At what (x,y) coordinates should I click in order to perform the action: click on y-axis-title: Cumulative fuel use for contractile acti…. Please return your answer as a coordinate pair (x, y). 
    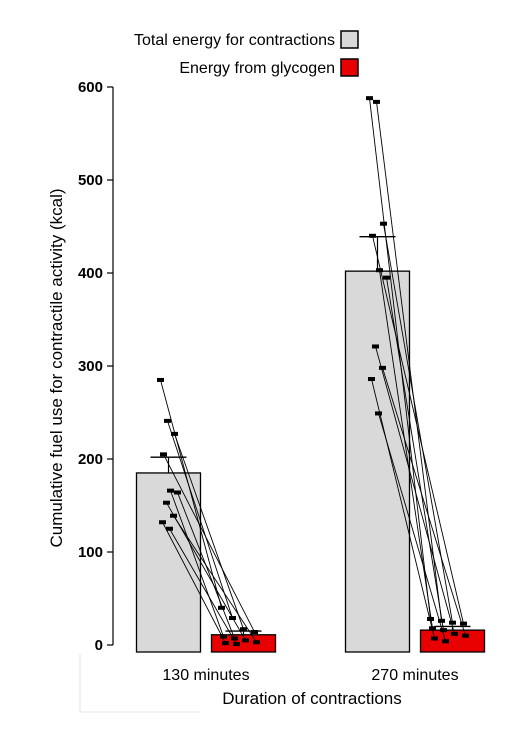
    Looking at the image, I should click on (56, 367).